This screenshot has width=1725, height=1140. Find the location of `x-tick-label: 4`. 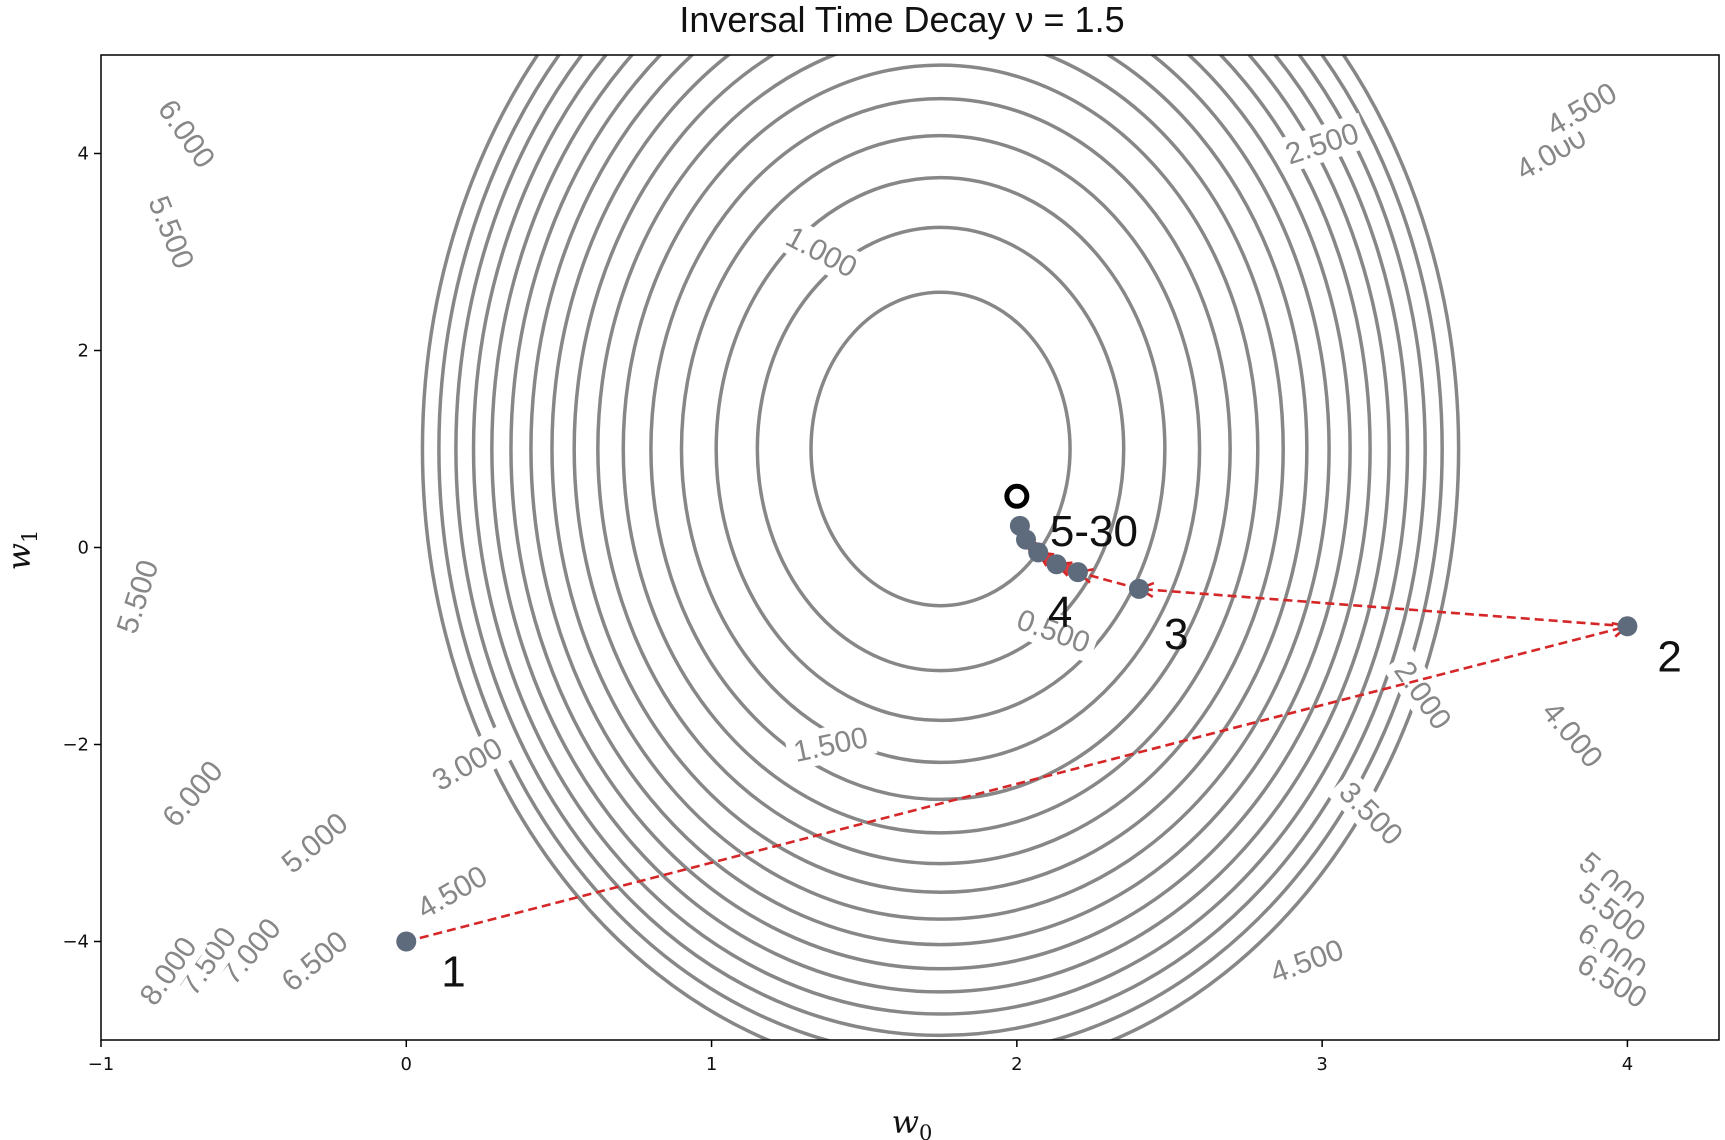

x-tick-label: 4 is located at coordinates (1627, 1064).